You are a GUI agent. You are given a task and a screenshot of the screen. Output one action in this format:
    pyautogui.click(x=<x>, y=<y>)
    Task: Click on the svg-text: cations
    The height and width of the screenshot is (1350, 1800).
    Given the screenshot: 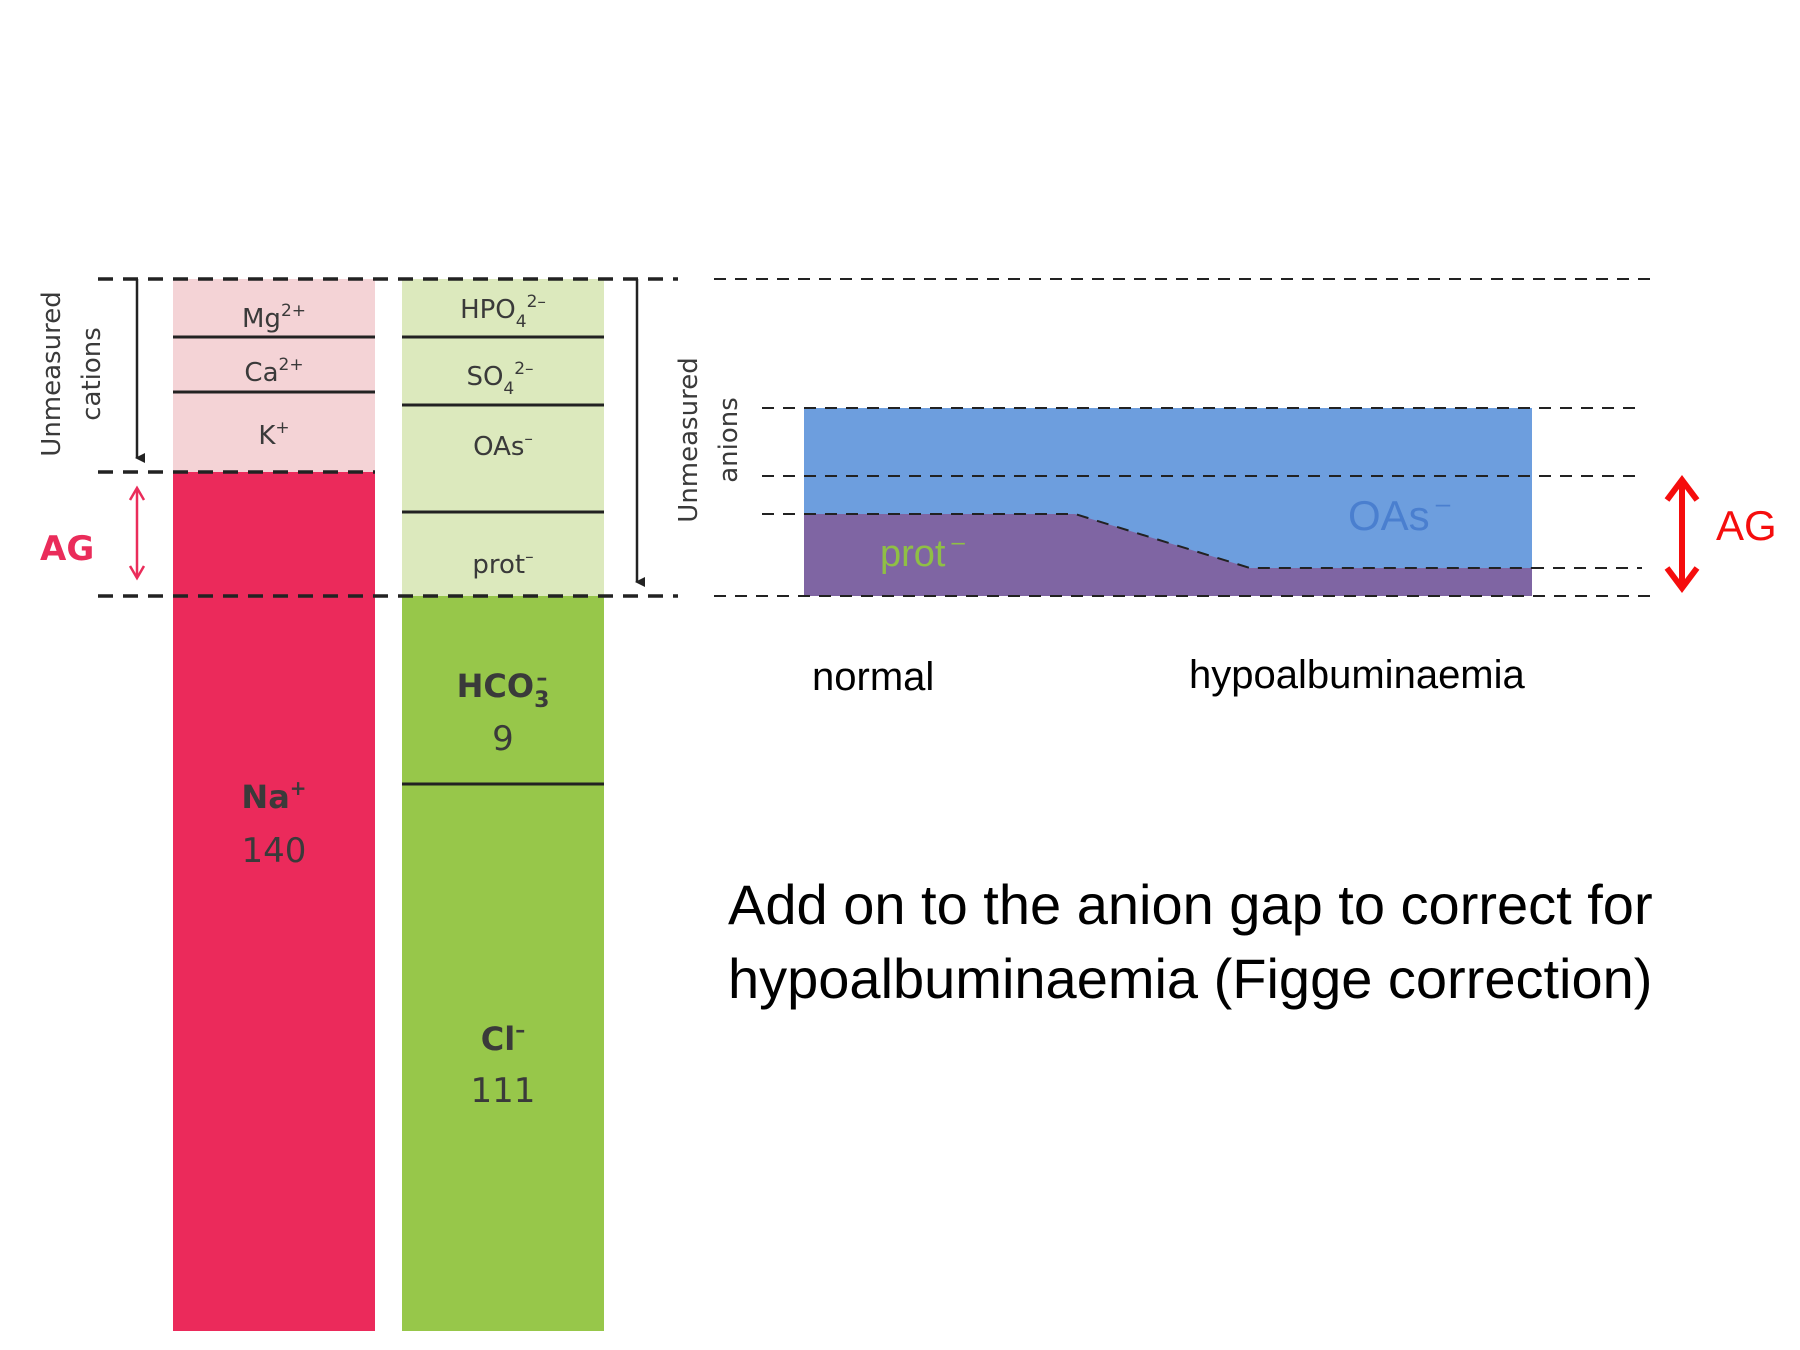 What is the action you would take?
    pyautogui.click(x=92, y=374)
    